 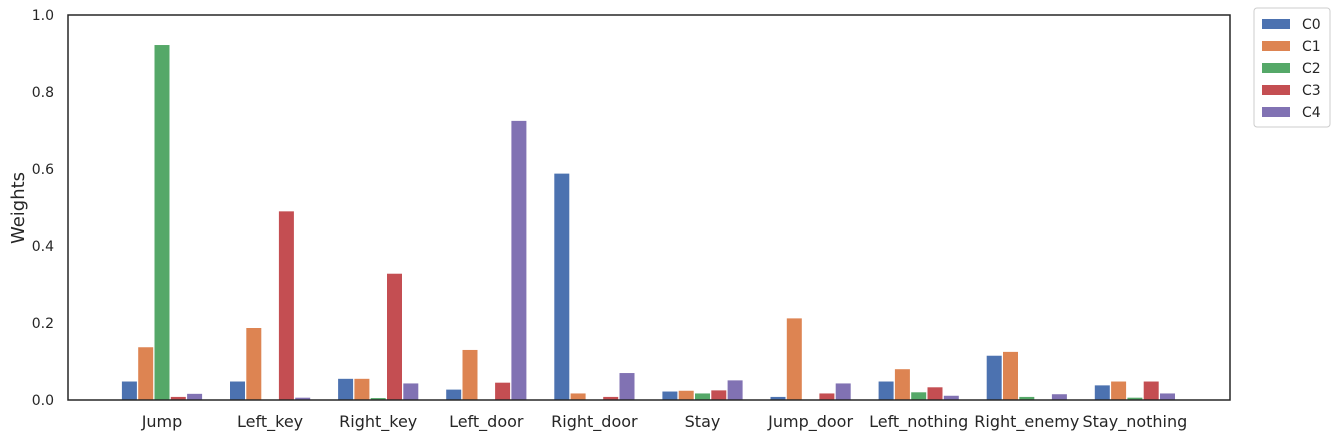 I want to click on bar-c2-jump, so click(x=162, y=222).